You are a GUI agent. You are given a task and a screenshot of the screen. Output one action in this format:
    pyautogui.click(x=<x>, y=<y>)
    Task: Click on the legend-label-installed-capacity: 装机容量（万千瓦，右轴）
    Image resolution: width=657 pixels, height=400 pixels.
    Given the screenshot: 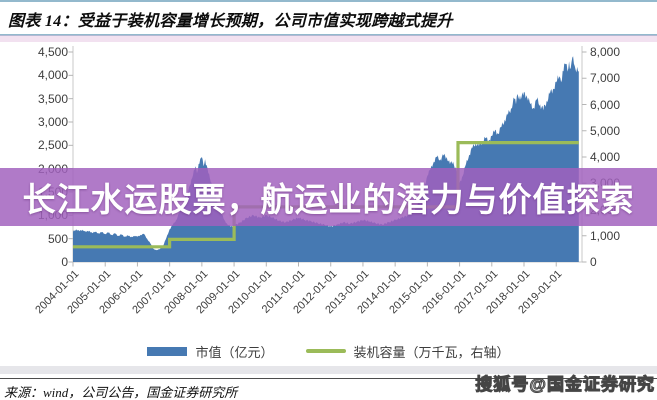 What is the action you would take?
    pyautogui.click(x=431, y=352)
    